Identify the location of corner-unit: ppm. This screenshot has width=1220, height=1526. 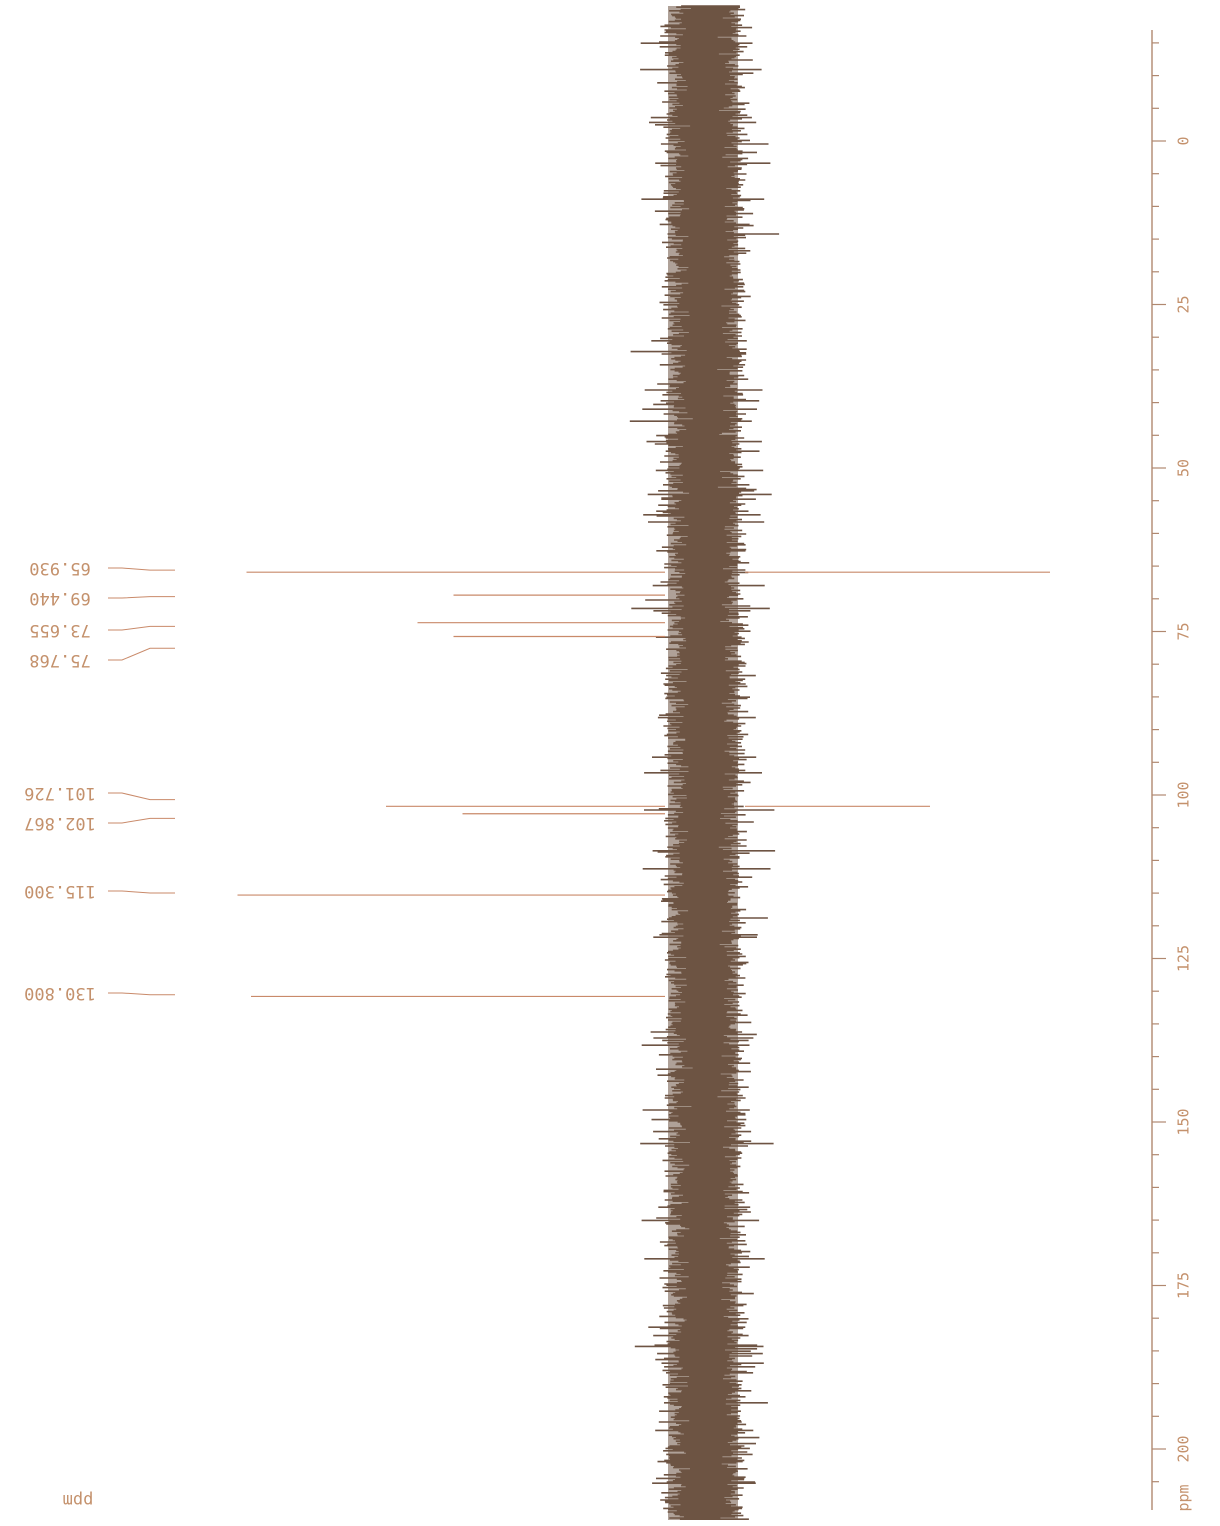
(78, 1500).